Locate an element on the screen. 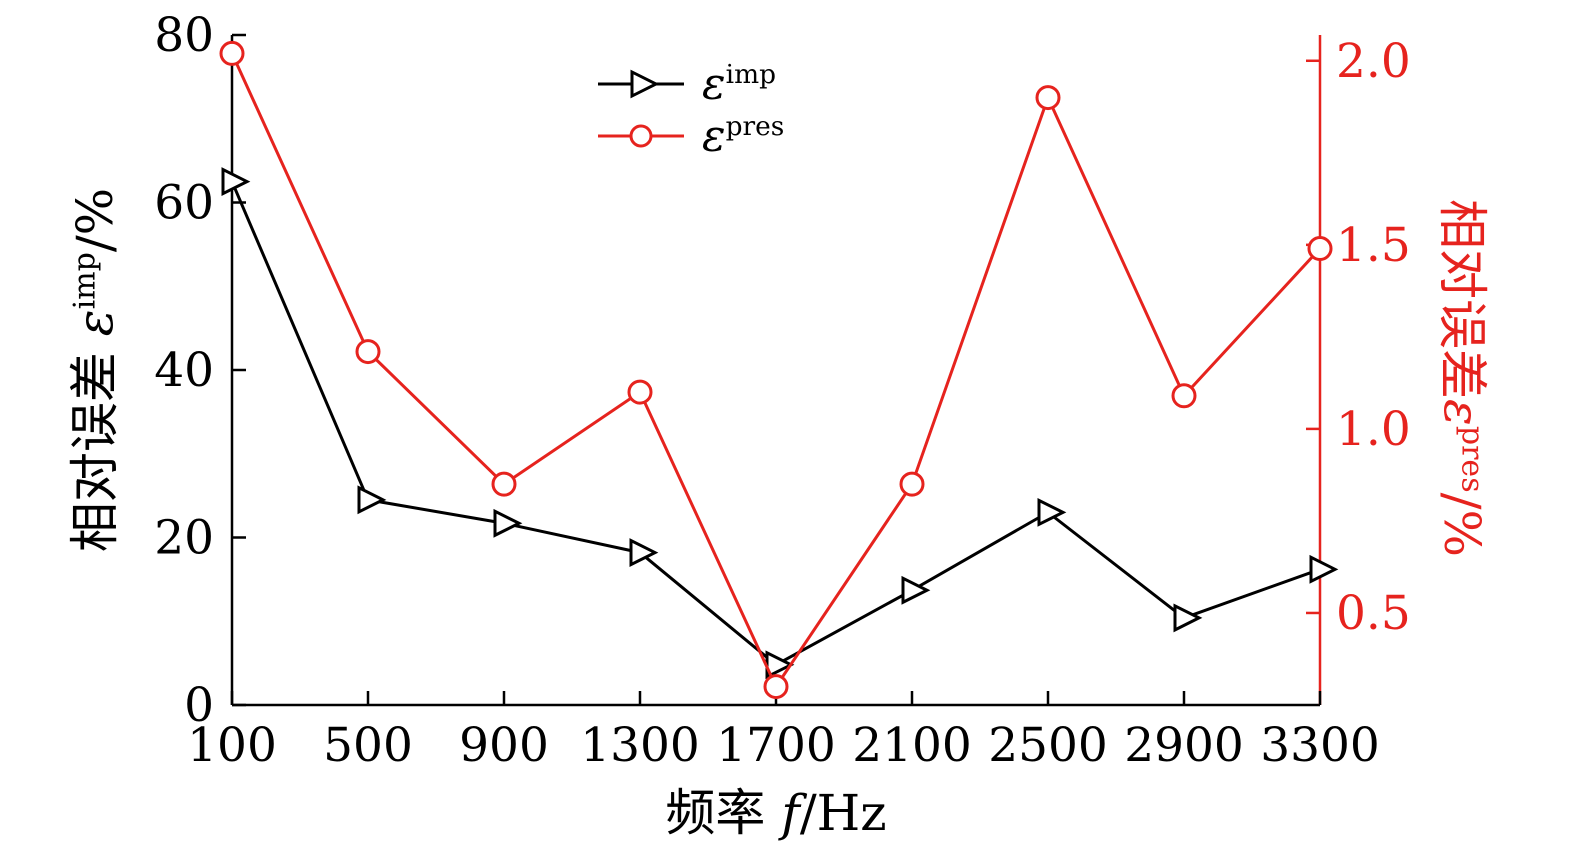 Image resolution: width=1575 pixels, height=866 pixels. left-axis-title: 相对误差 εimp/% is located at coordinates (95, 370).